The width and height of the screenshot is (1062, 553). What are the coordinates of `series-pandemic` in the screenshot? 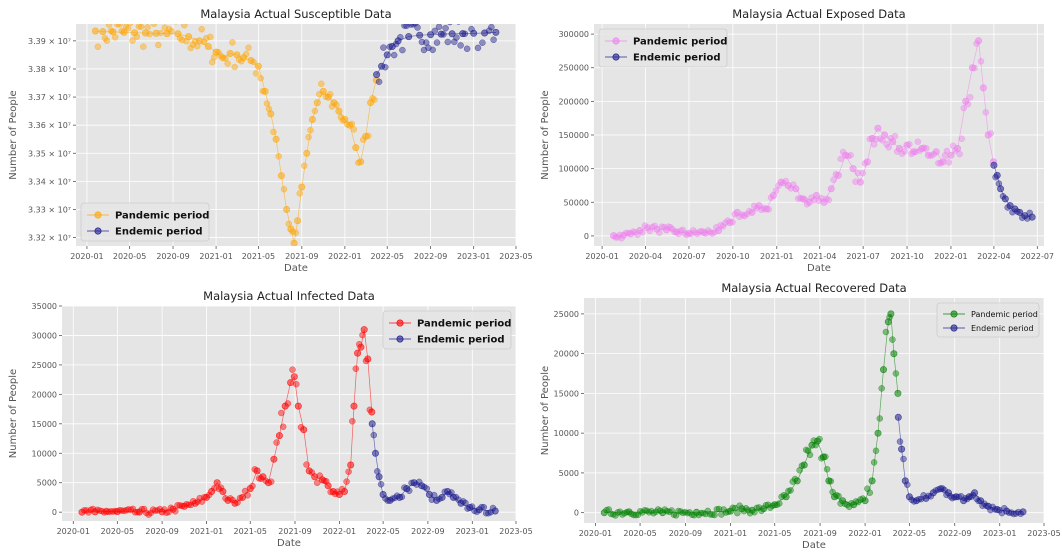 It's located at (751, 414).